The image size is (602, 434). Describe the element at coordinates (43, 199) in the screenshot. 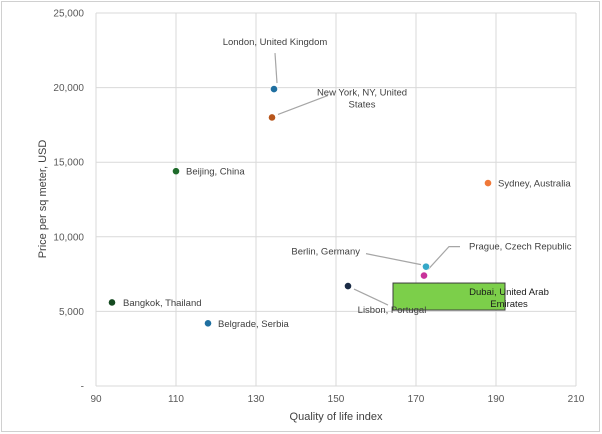

I see `y-axis-title: Price per sq meter, USD` at that location.